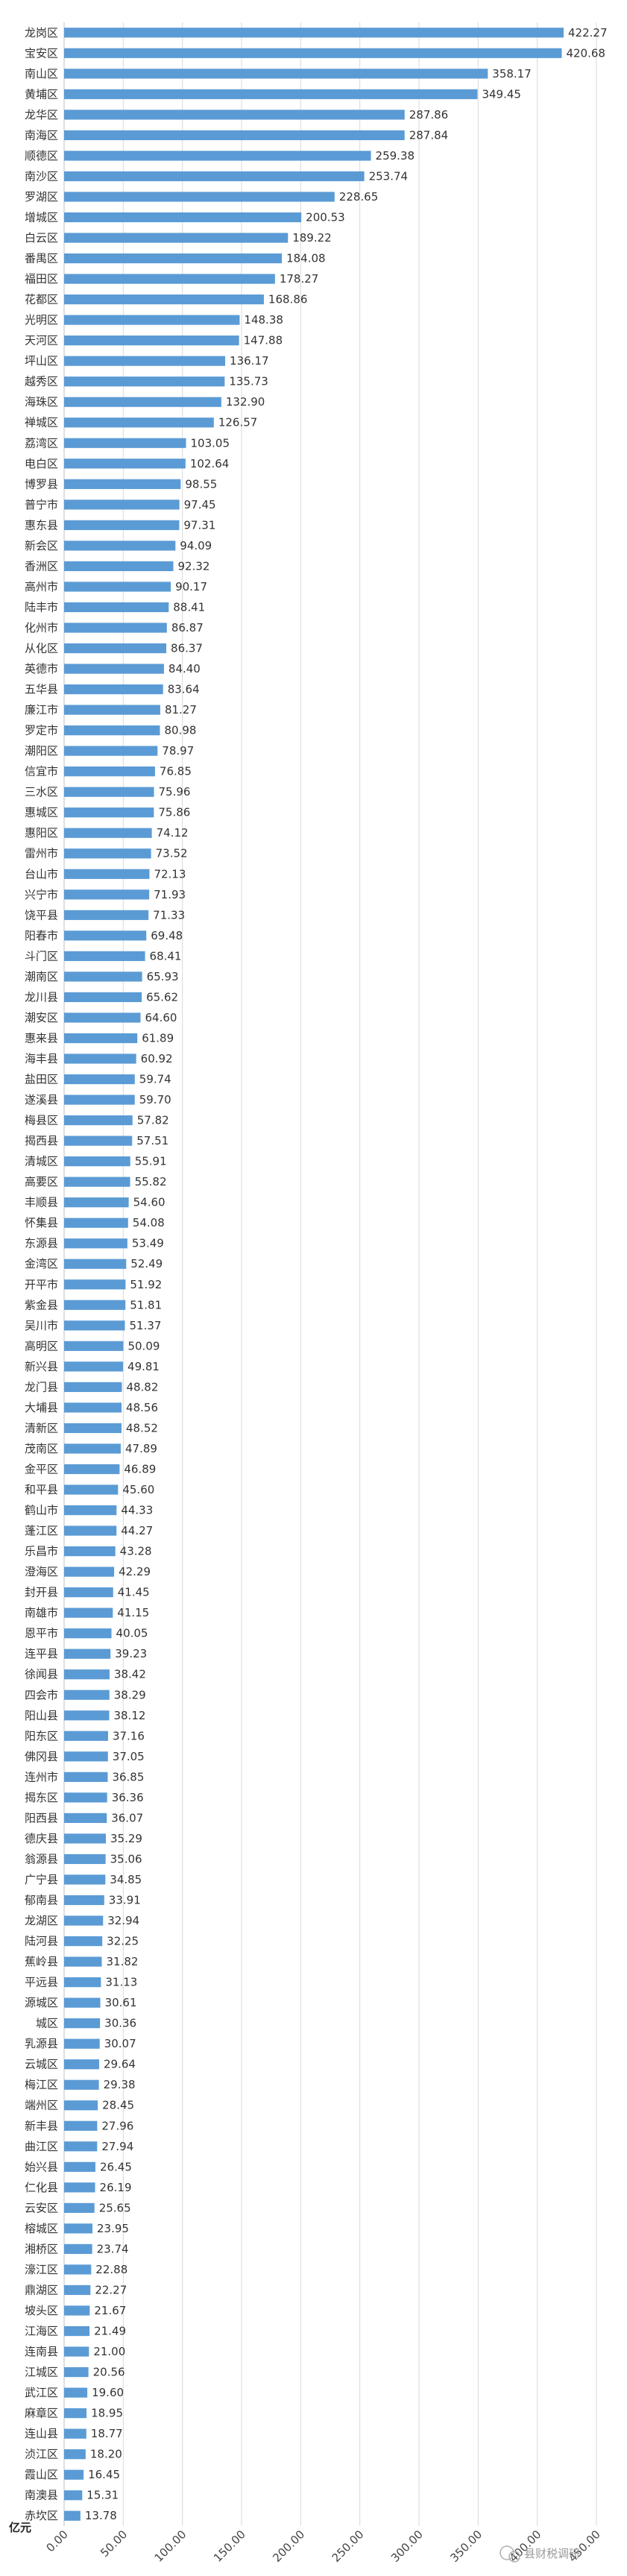 The height and width of the screenshot is (2576, 627). Describe the element at coordinates (41, 1941) in the screenshot. I see `category-label: 陆河县` at that location.